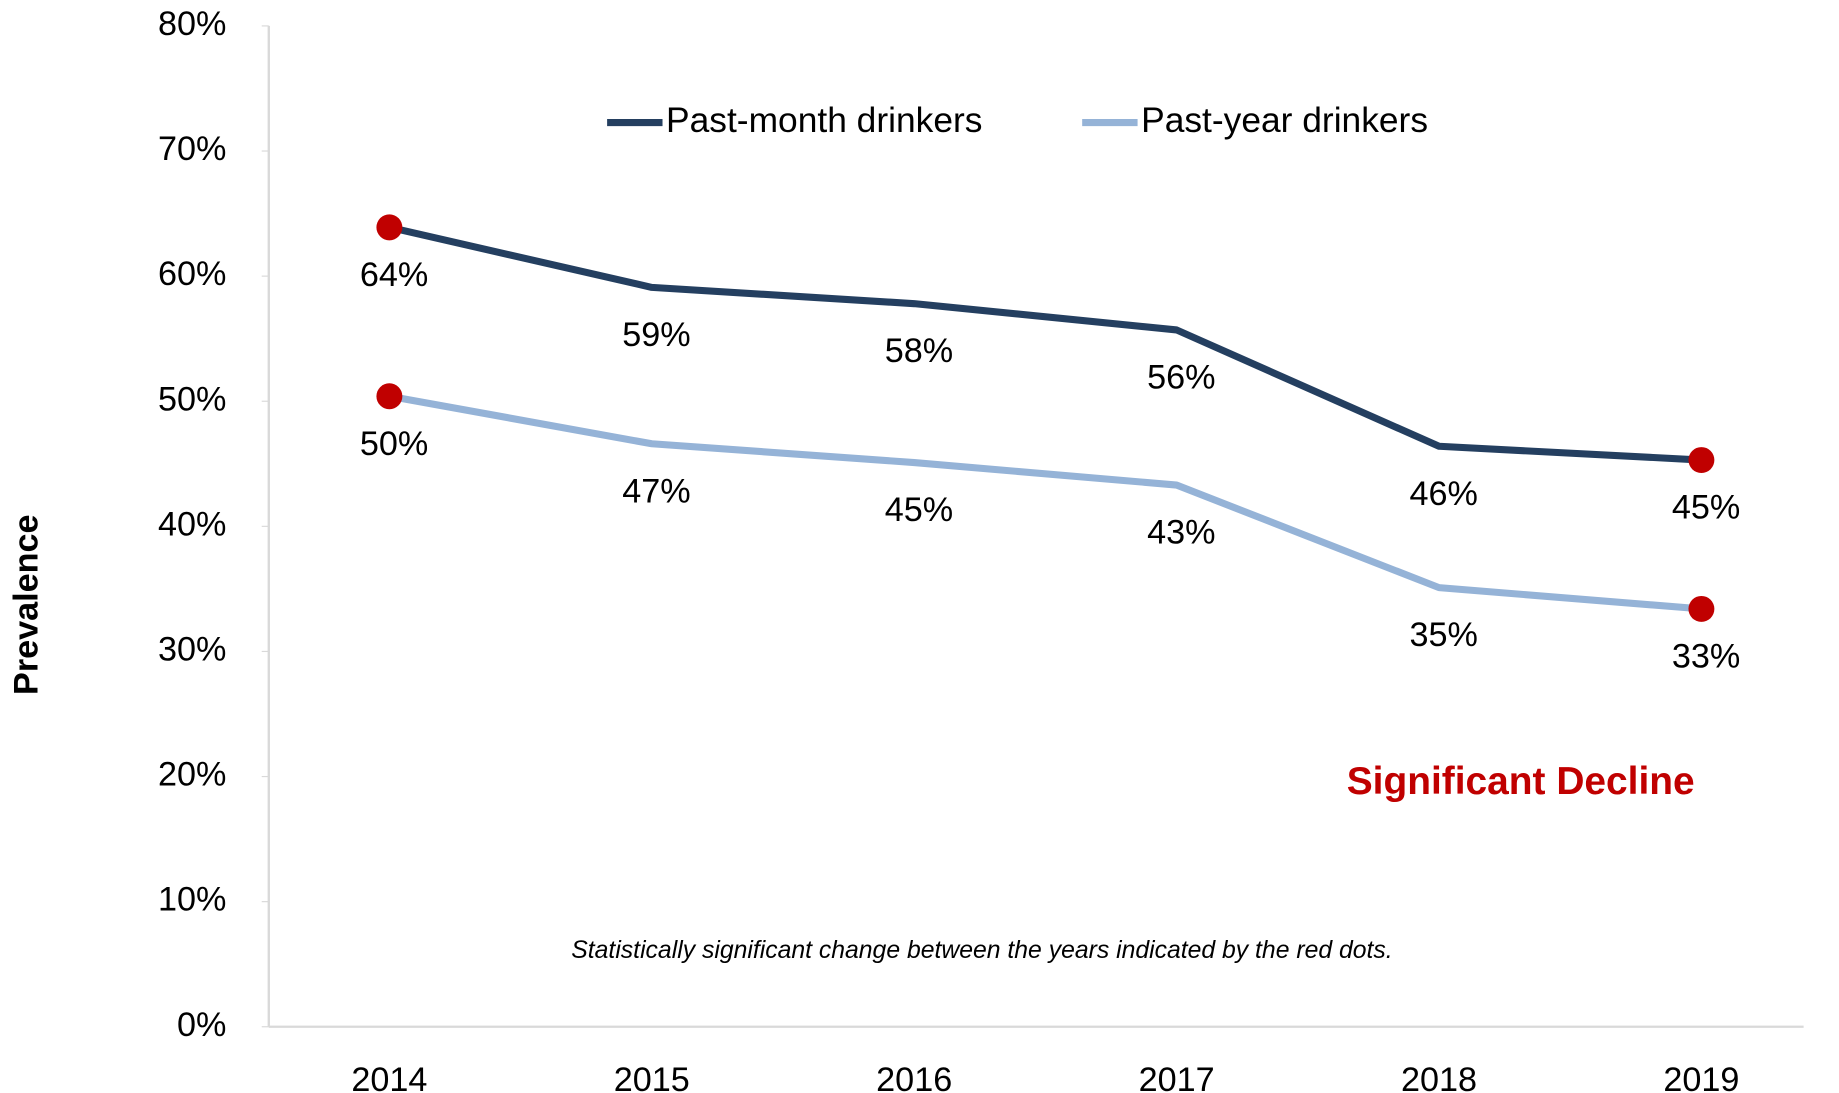  I want to click on data-label: 64%, so click(394, 275).